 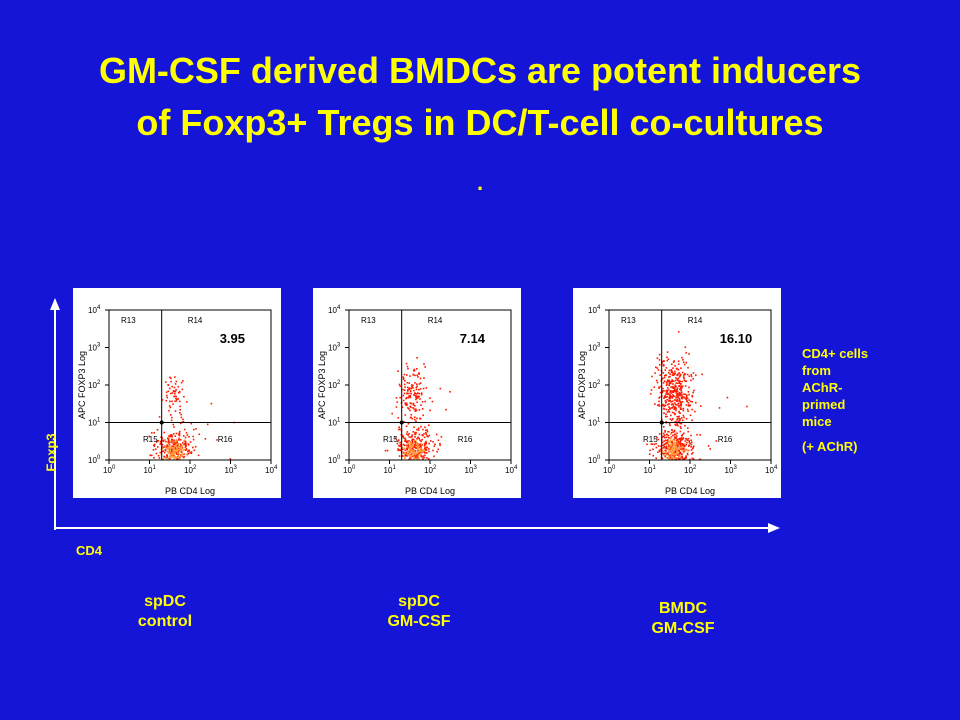 I want to click on x-axis-title: PB CD4 Log, so click(x=190, y=491).